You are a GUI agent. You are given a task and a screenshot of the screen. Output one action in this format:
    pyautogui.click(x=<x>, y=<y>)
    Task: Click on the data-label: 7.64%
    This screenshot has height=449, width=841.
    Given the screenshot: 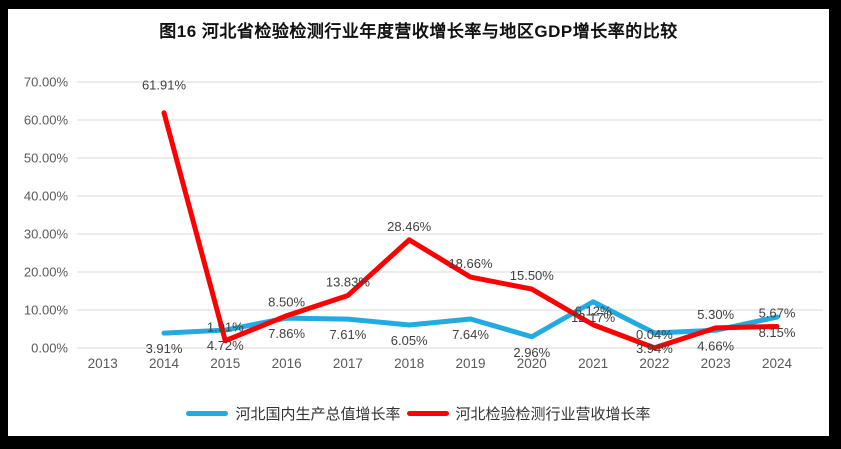 What is the action you would take?
    pyautogui.click(x=470, y=334)
    